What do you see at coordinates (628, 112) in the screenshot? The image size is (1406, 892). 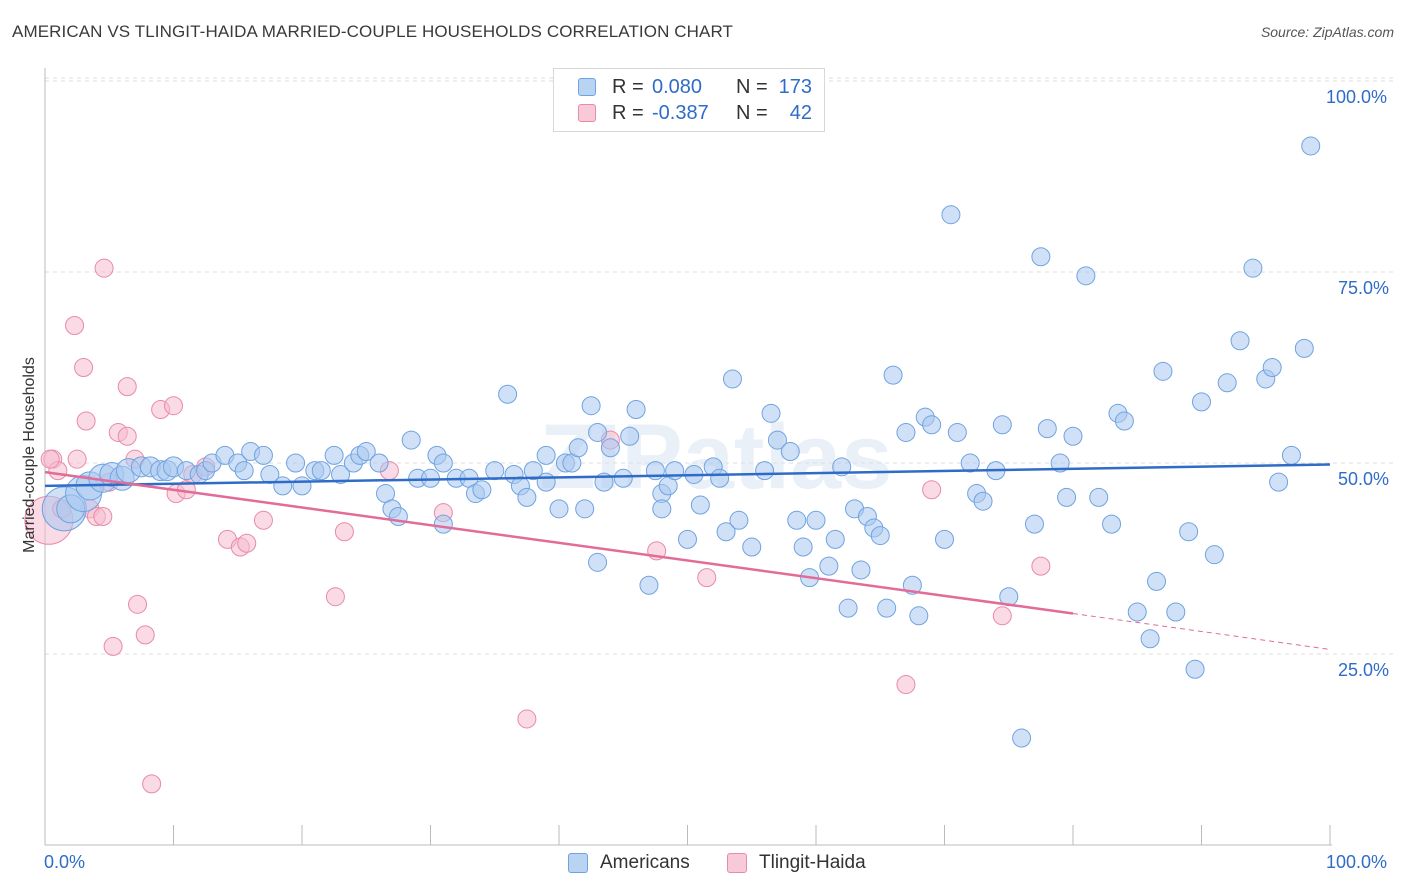 I see `legend-r-label: R =` at bounding box center [628, 112].